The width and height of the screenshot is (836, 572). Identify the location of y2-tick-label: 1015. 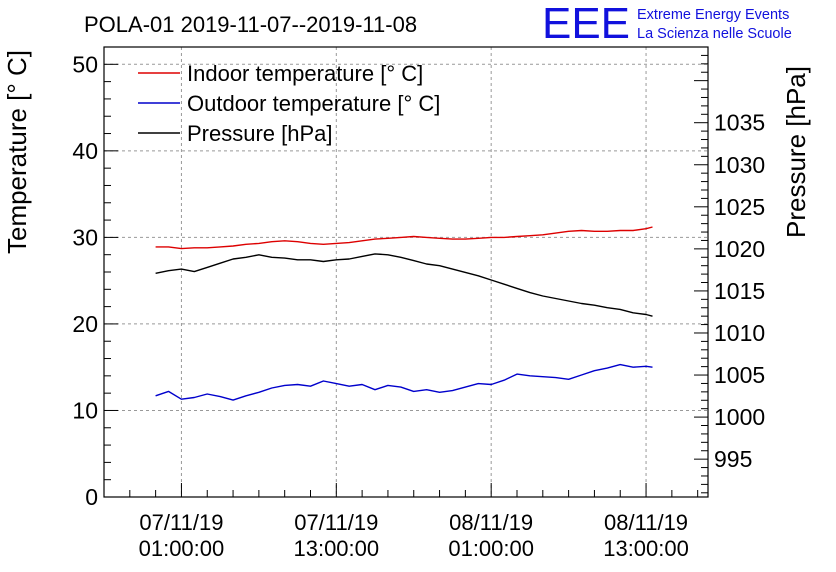
(739, 291).